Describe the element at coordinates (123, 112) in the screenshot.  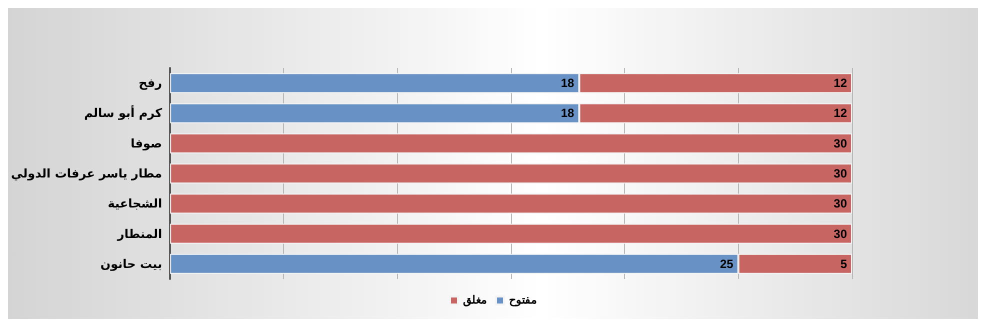
I see `y-tick-label: كرم أبو سالم` at that location.